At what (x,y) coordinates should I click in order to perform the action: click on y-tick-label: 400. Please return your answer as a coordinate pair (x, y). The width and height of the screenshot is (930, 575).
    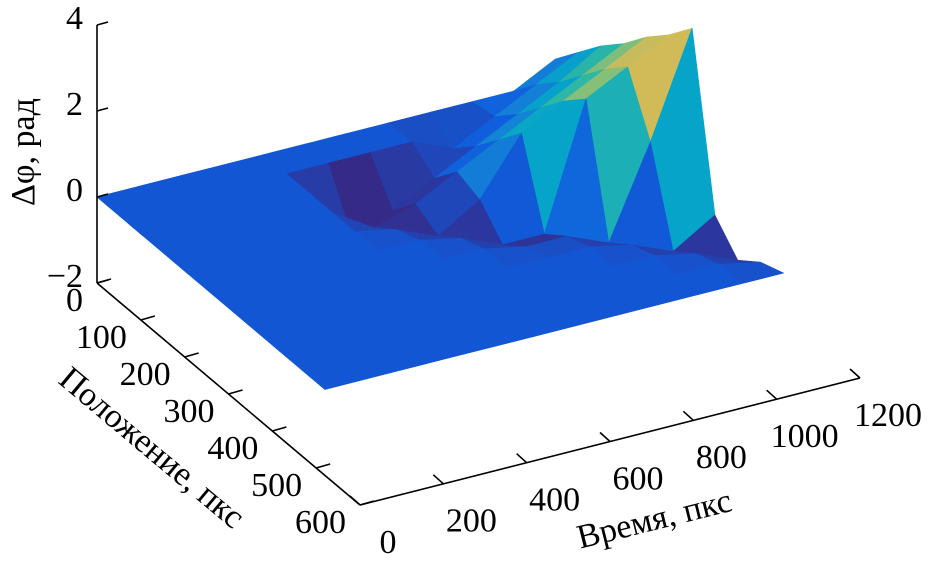
    Looking at the image, I should click on (232, 448).